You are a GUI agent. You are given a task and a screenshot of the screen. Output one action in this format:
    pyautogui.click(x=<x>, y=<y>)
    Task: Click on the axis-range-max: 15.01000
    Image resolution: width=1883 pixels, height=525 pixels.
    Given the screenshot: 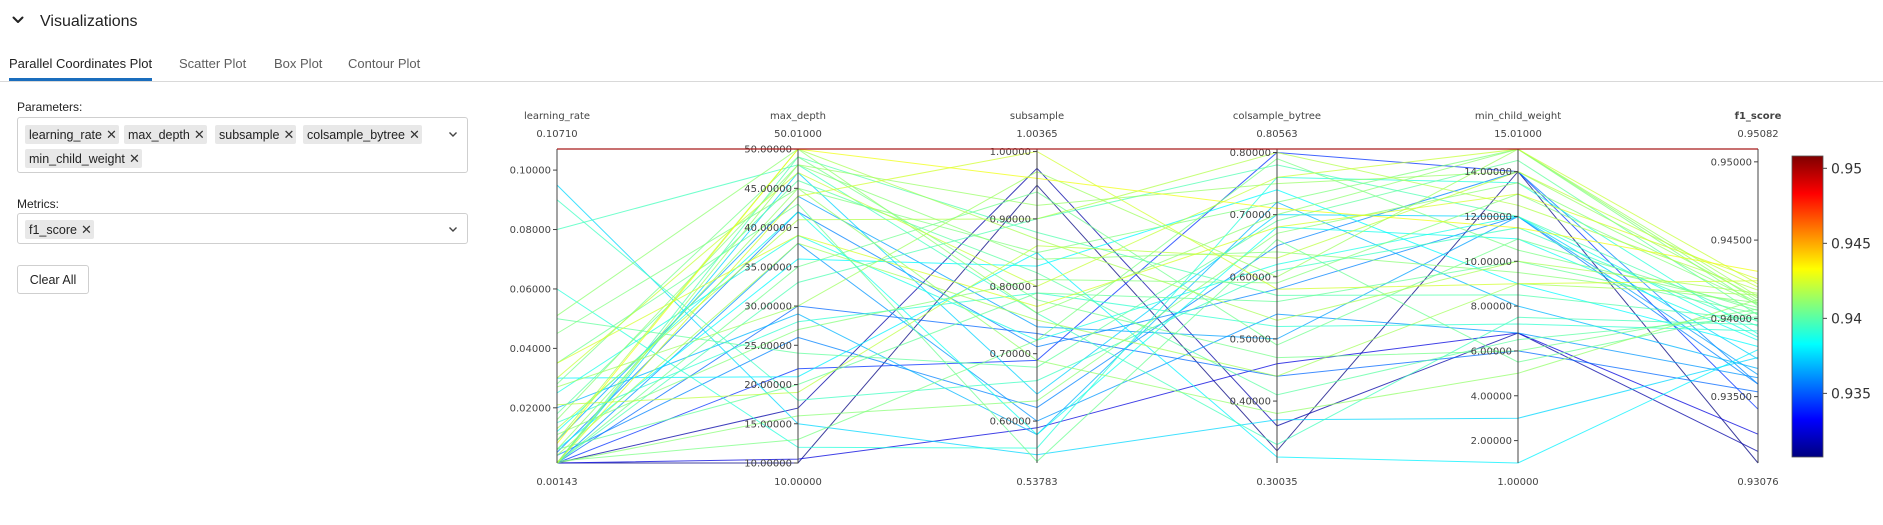 What is the action you would take?
    pyautogui.click(x=1518, y=134)
    